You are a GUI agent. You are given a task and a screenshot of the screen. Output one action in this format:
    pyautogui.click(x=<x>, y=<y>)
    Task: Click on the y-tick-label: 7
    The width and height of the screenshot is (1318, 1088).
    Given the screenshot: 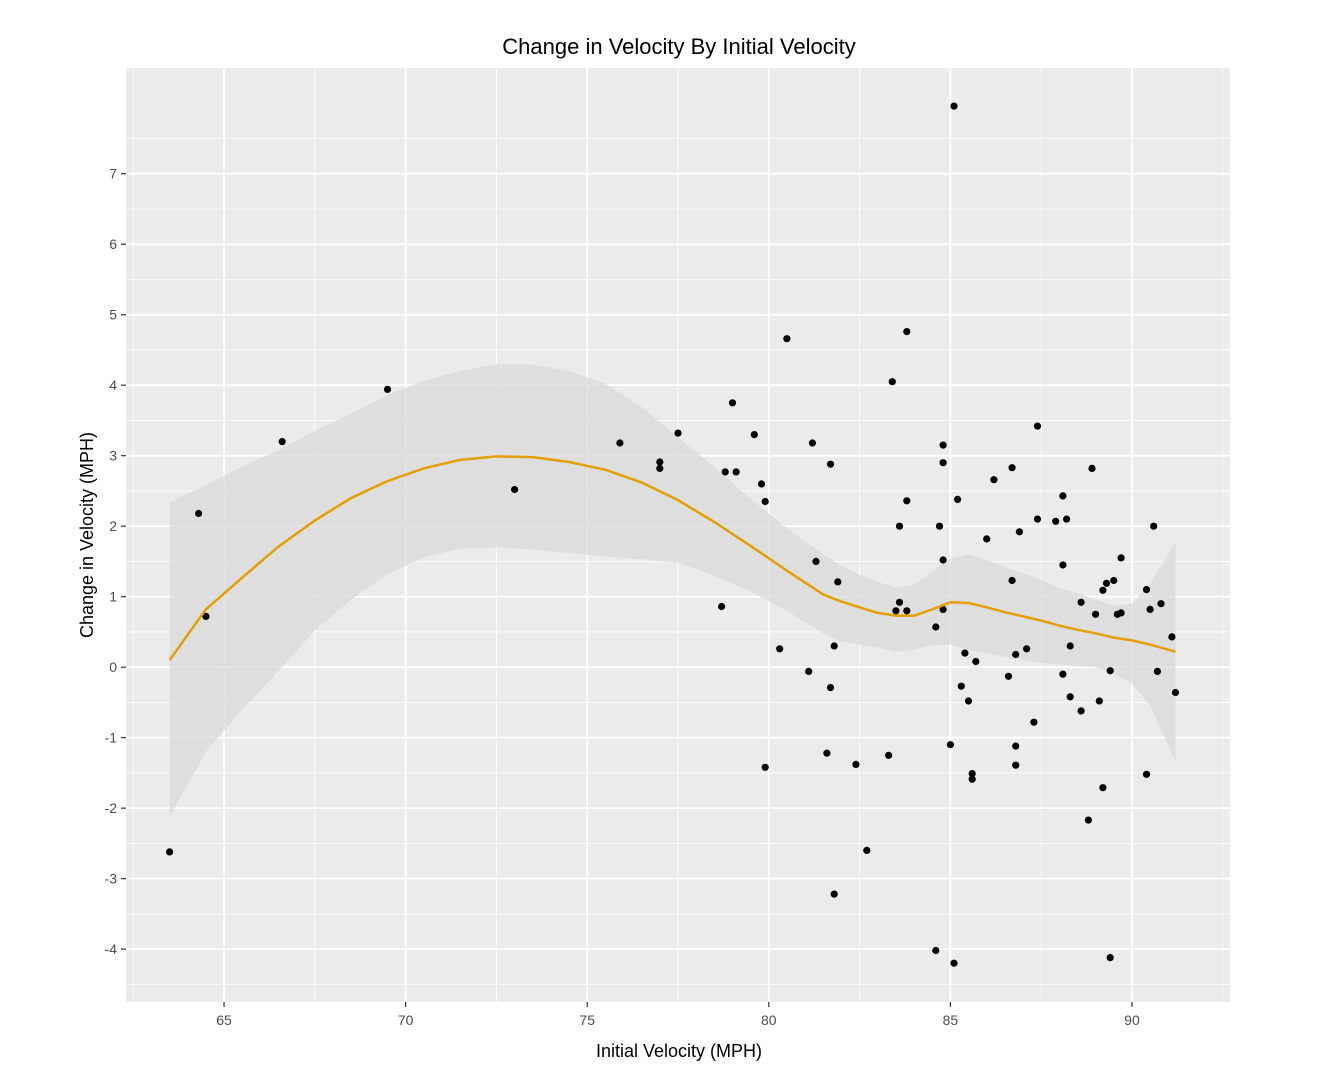 What is the action you would take?
    pyautogui.click(x=113, y=174)
    